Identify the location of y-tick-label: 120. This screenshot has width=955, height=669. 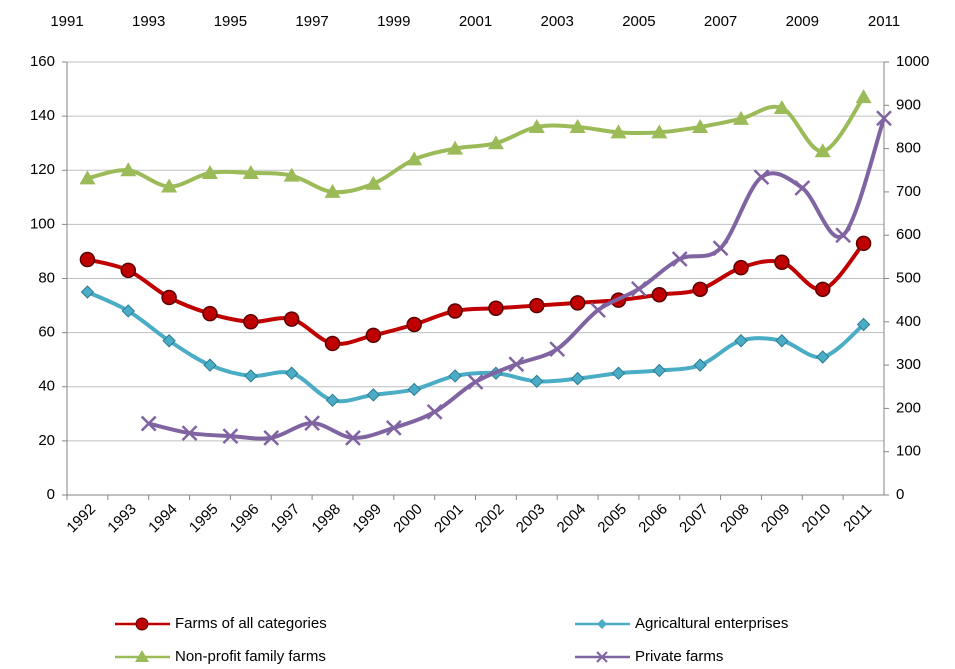
(42, 169).